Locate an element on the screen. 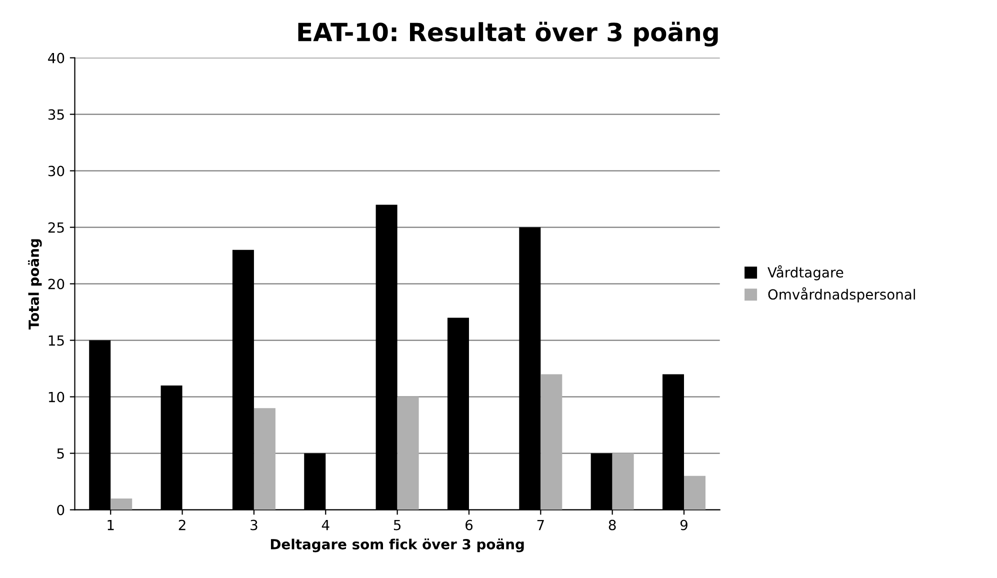  y-tick-label: 10 is located at coordinates (56, 397).